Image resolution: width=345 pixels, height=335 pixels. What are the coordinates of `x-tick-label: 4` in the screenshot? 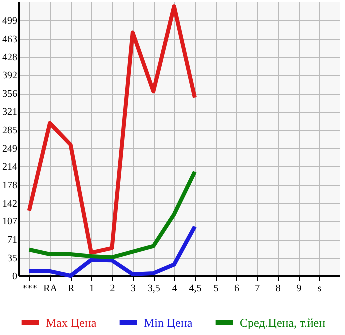 It's located at (175, 289).